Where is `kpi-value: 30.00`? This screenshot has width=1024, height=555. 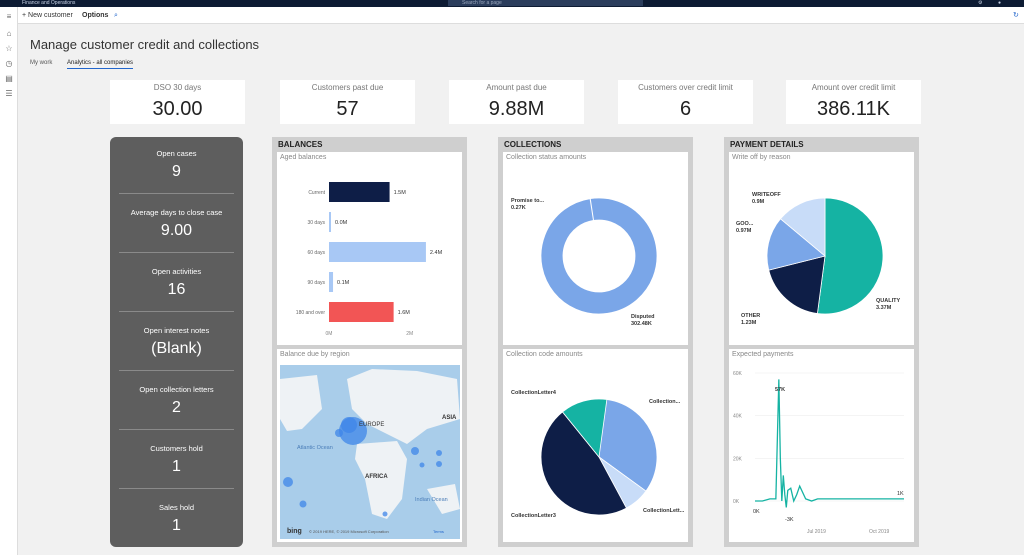 kpi-value: 30.00 is located at coordinates (177, 109).